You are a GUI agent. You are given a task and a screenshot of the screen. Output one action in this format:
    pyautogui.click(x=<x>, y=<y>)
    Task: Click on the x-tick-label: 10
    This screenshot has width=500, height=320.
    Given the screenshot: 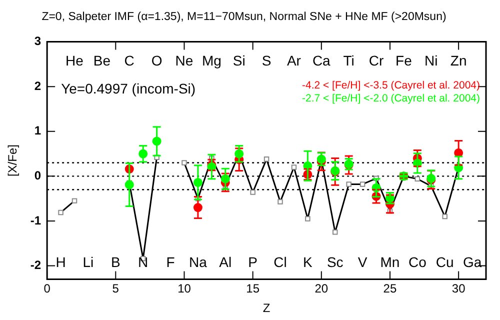 What is the action you would take?
    pyautogui.click(x=185, y=289)
    